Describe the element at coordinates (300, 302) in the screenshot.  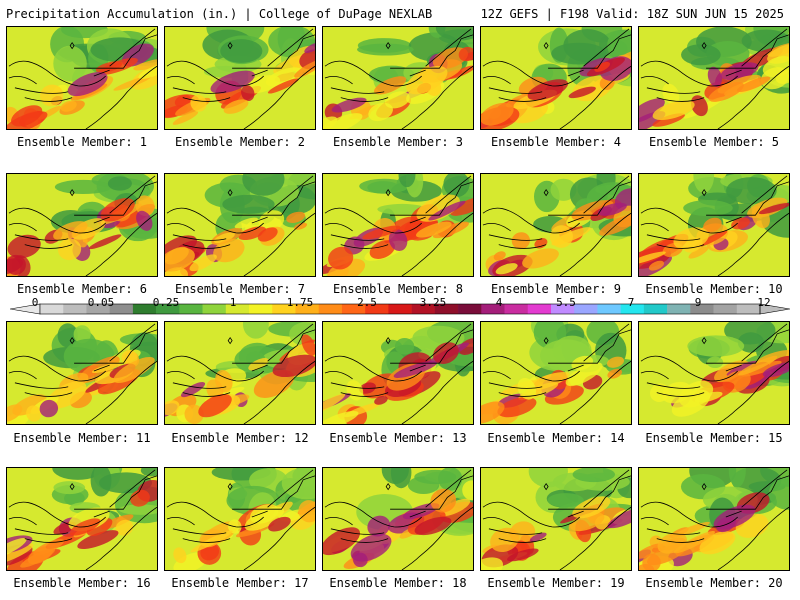
I see `colorbar-tick-label: 1.75` at that location.